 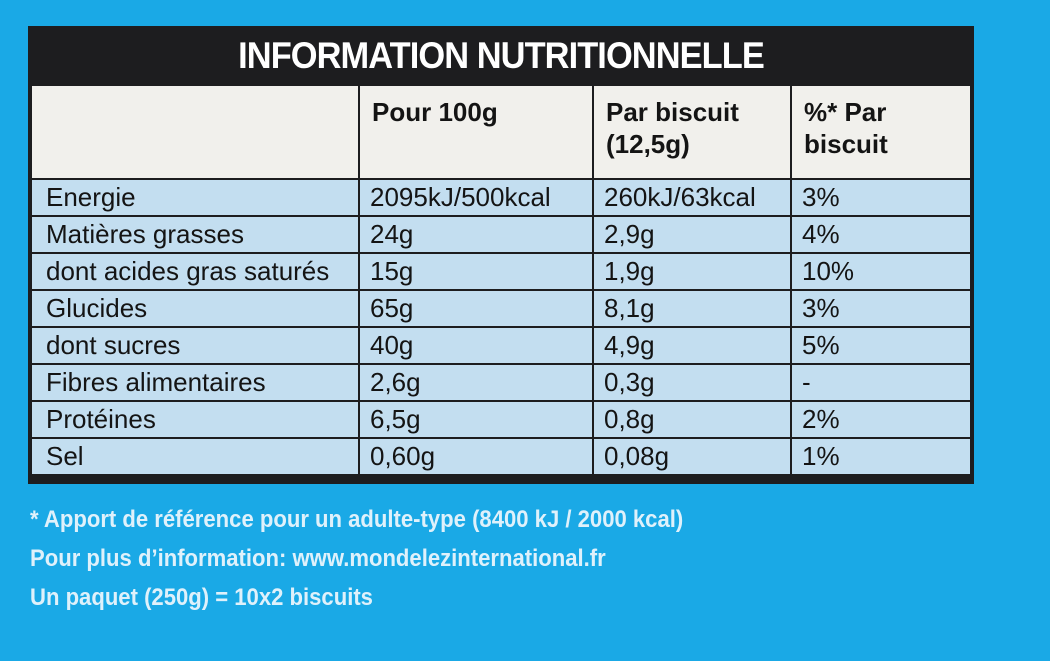 What do you see at coordinates (195, 271) in the screenshot?
I see `nutrient-cell: dont acides gras saturés` at bounding box center [195, 271].